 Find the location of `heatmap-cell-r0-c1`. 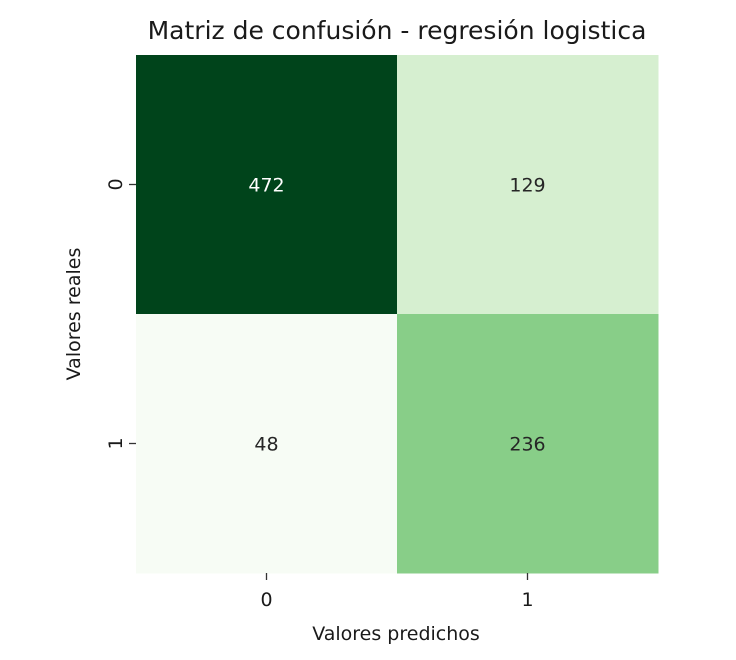

heatmap-cell-r0-c1 is located at coordinates (528, 185).